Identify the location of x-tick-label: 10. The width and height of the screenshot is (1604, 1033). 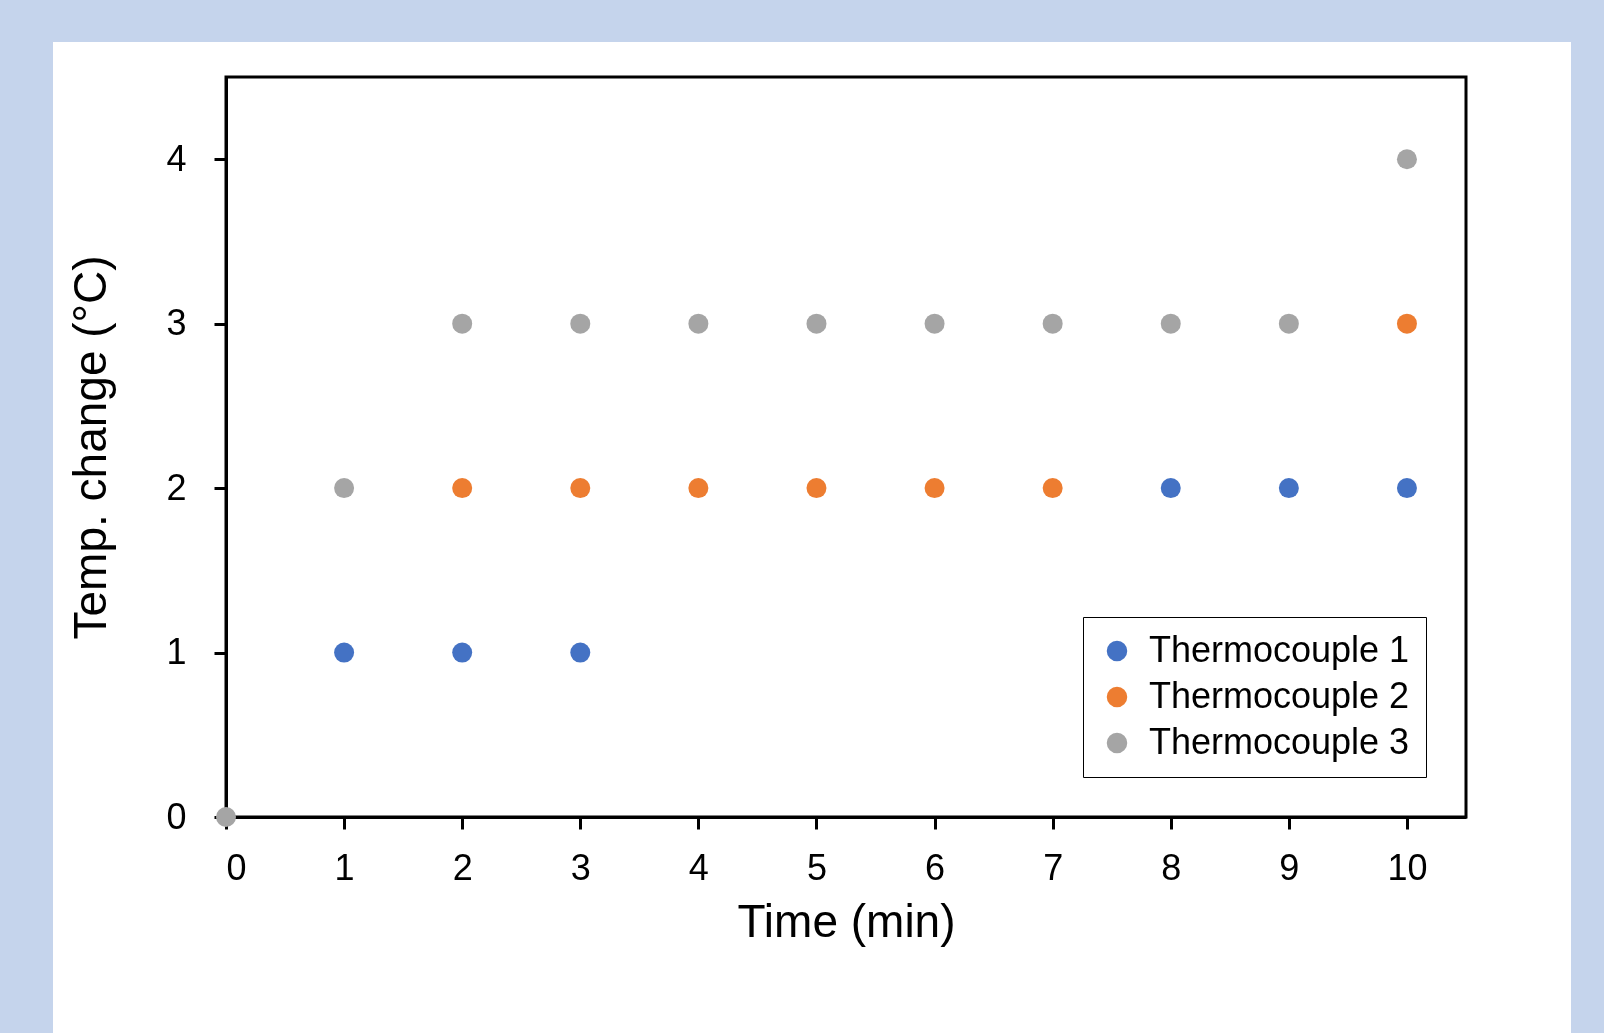
(1407, 867).